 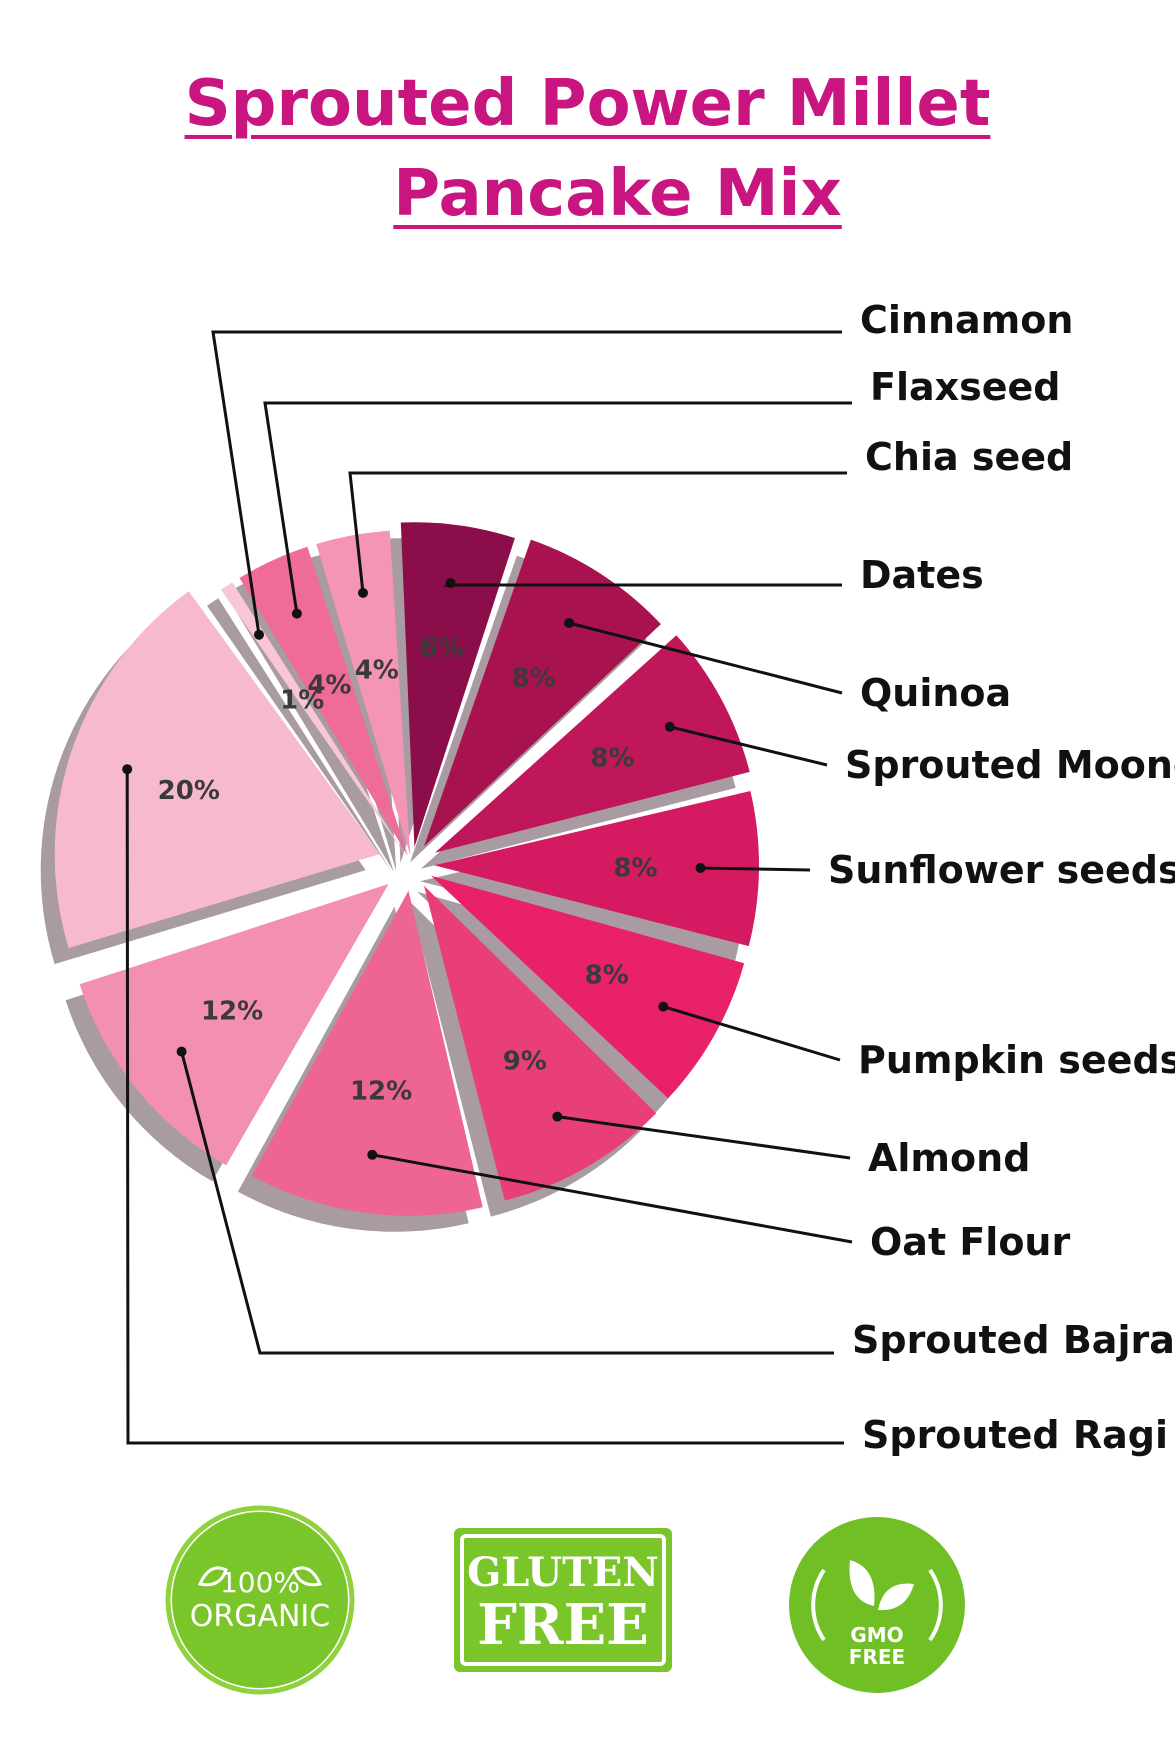 What do you see at coordinates (1013, 1340) in the screenshot?
I see `legend-label-sprouted-bajra: Sprouted Bajra` at bounding box center [1013, 1340].